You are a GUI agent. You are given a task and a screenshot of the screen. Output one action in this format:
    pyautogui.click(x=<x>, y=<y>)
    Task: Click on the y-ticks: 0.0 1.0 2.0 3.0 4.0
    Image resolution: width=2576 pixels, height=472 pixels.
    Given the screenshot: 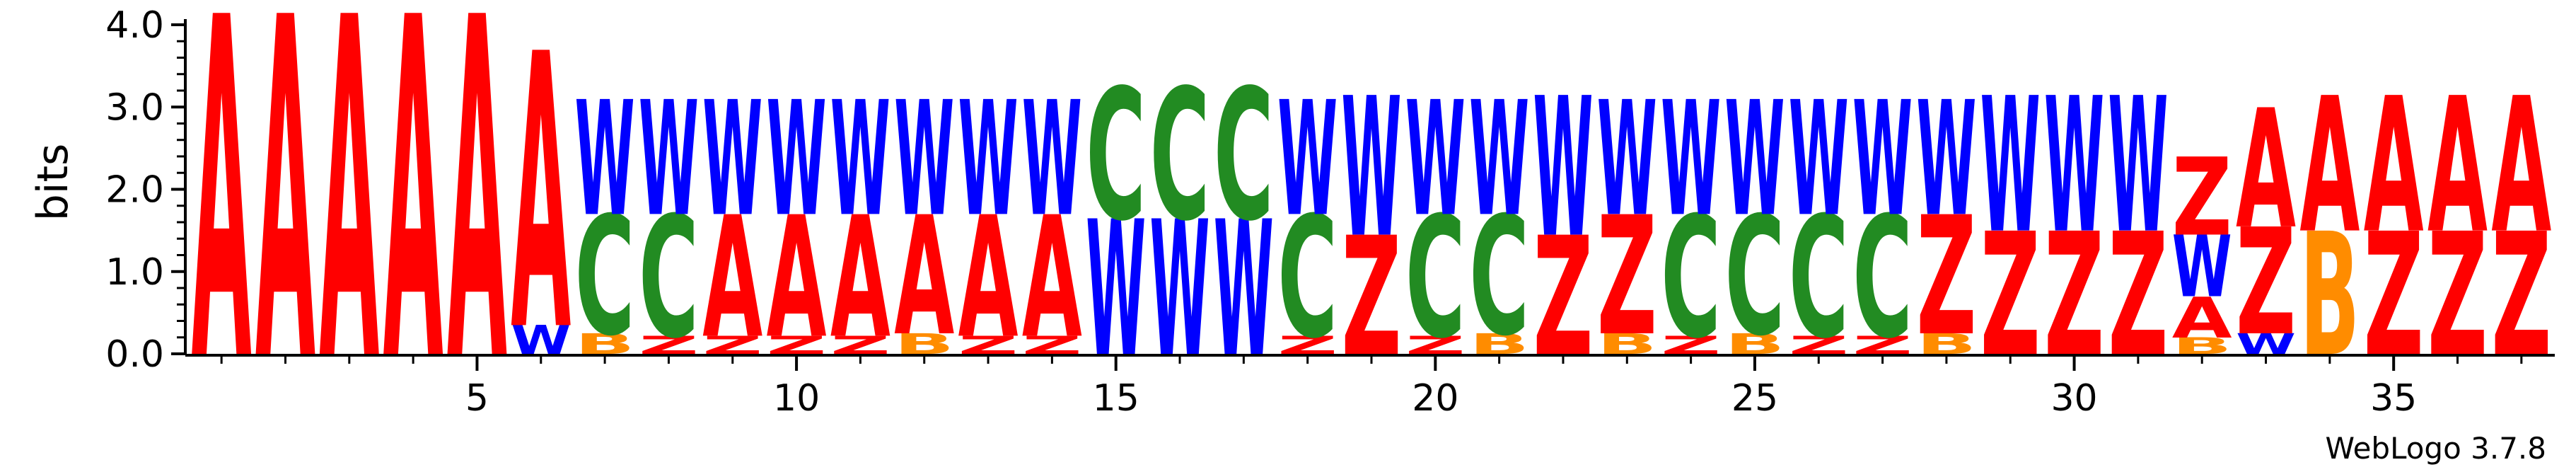 What is the action you would take?
    pyautogui.click(x=145, y=190)
    